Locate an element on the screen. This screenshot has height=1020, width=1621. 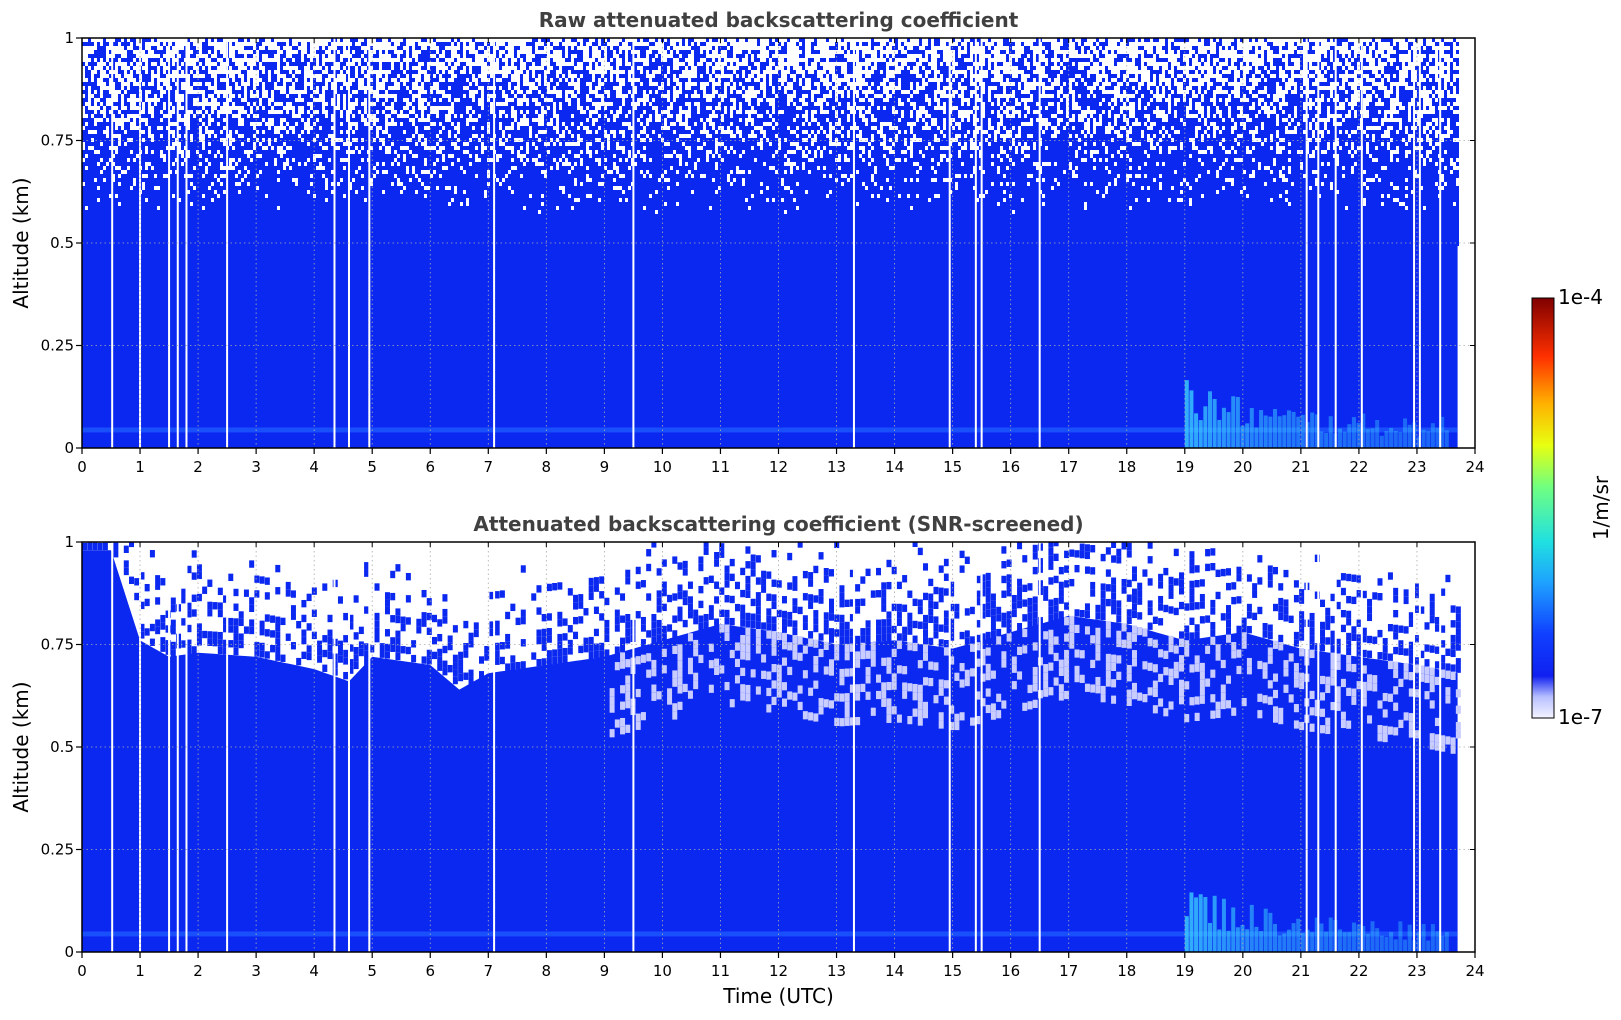
x-tick-label: 16 is located at coordinates (1010, 971).